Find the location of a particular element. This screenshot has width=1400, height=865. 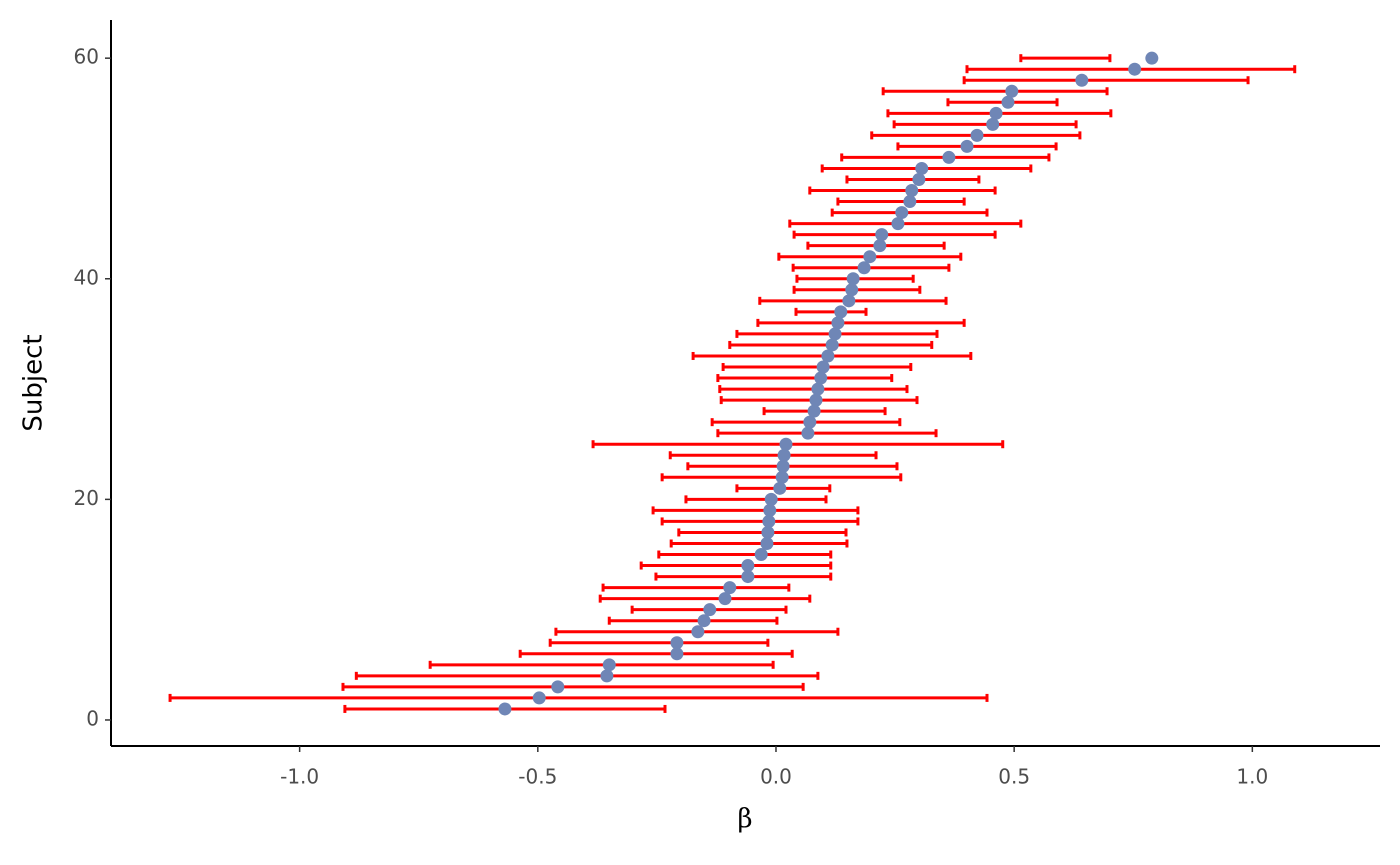

x-tick-label: 0.0 is located at coordinates (776, 777).